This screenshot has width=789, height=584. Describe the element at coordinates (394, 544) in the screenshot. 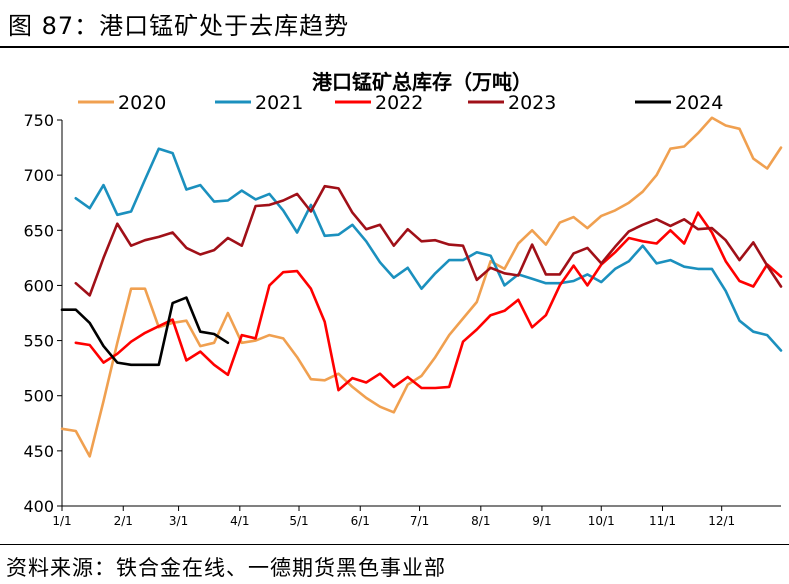

I see `bottom-rule` at that location.